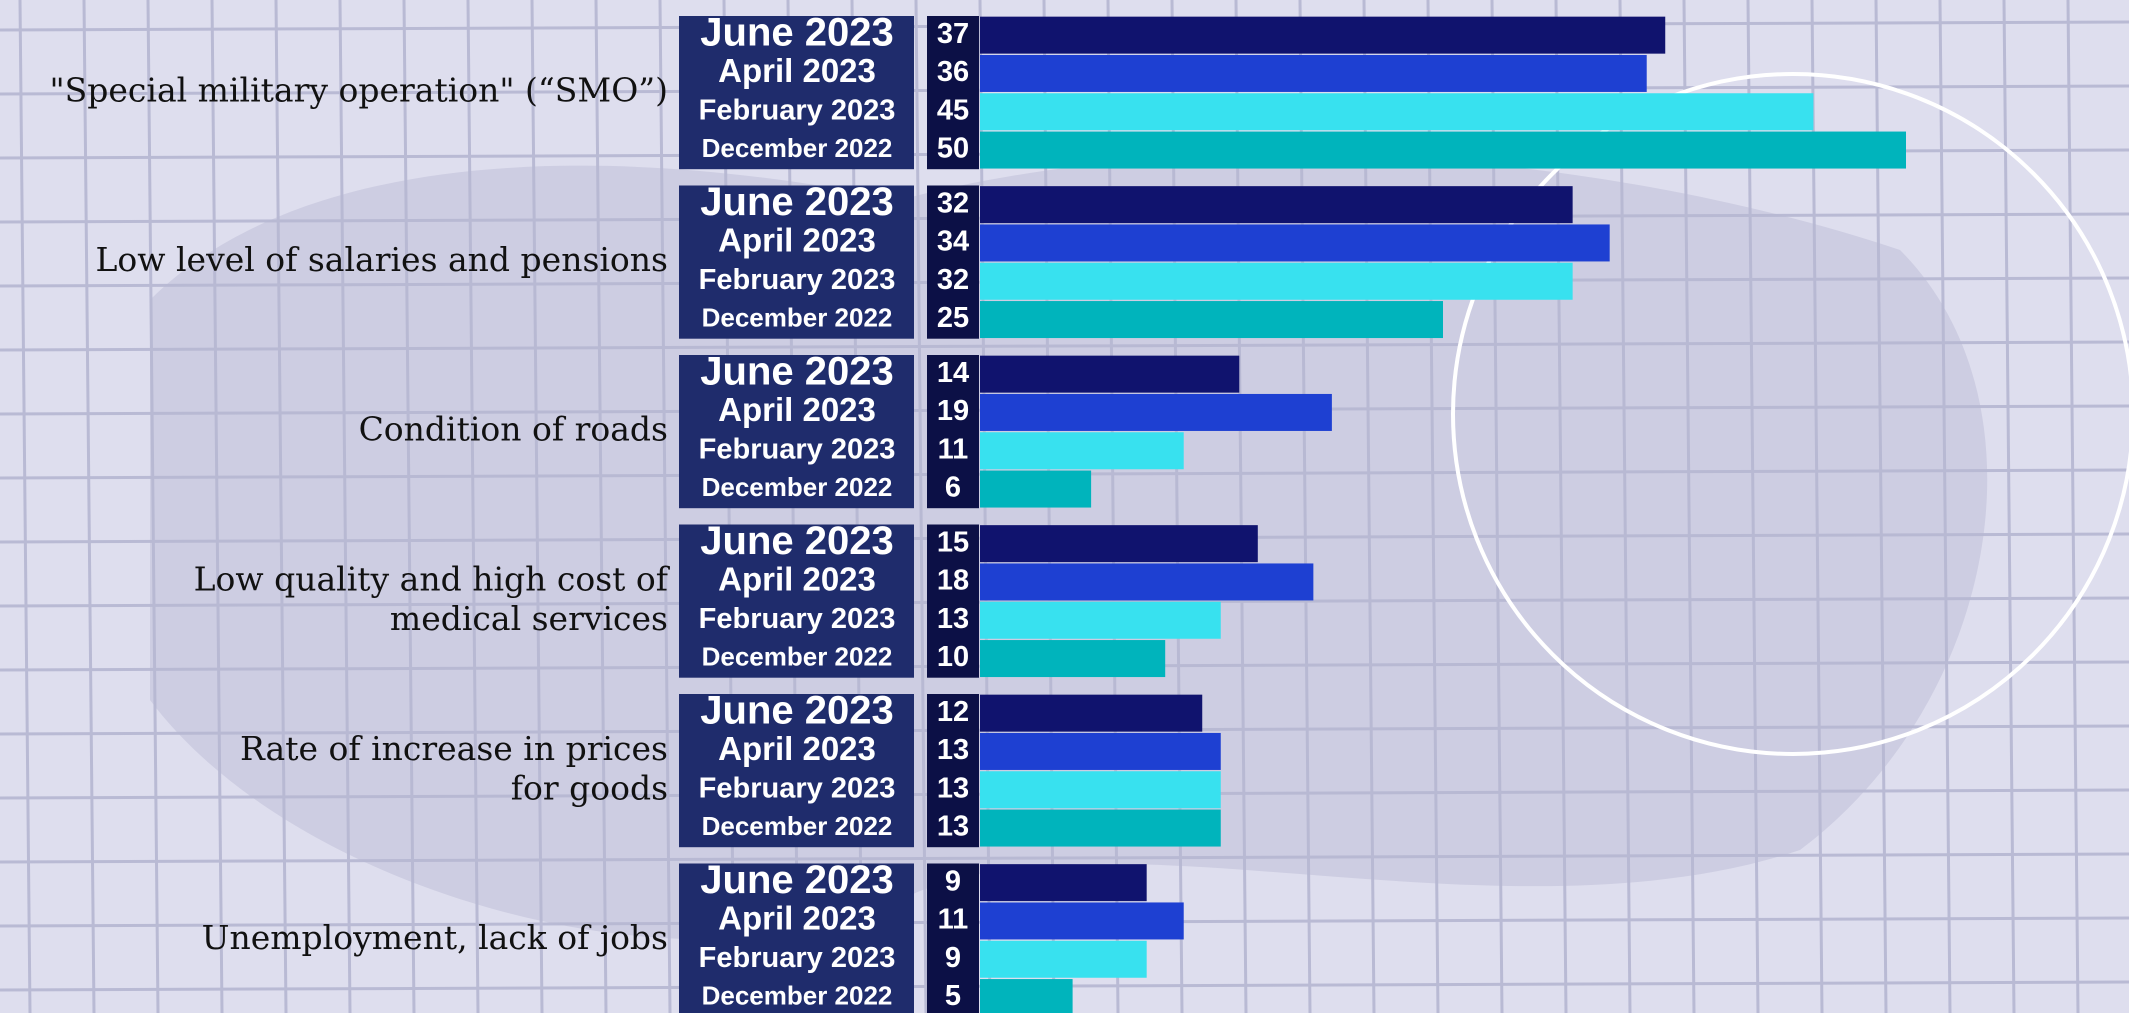  Describe the element at coordinates (953, 149) in the screenshot. I see `value-label: 50` at that location.